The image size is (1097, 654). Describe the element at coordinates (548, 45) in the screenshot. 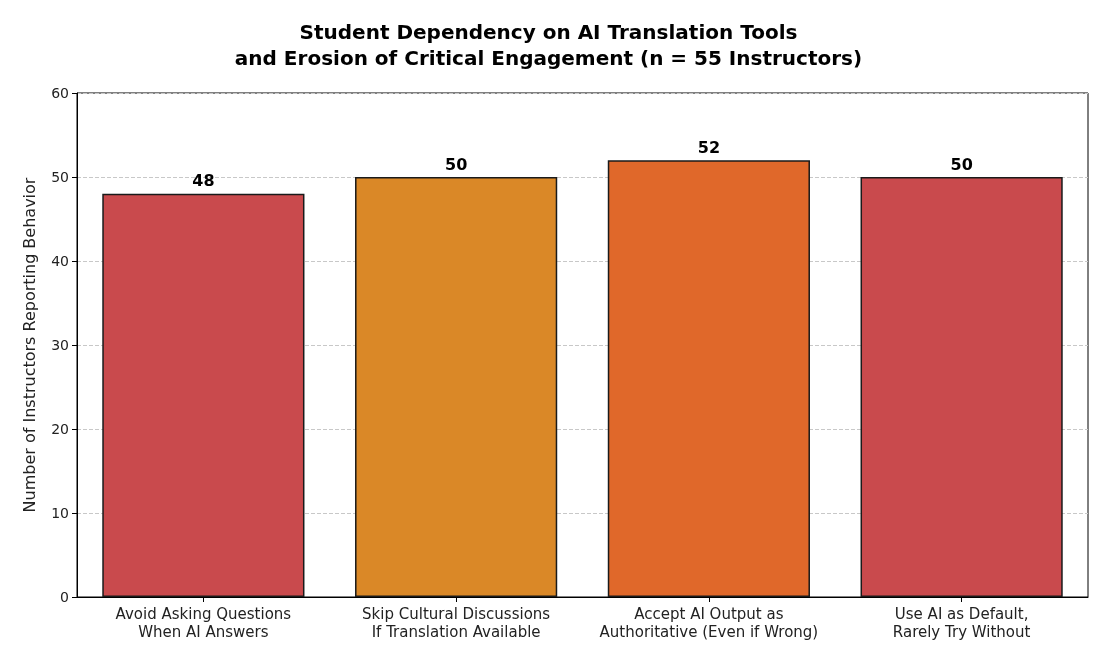

I see `chart-title: Student Dependency on AI Translation Tools and Erosion of Critical Engagement (n = 55 Instructors)` at that location.